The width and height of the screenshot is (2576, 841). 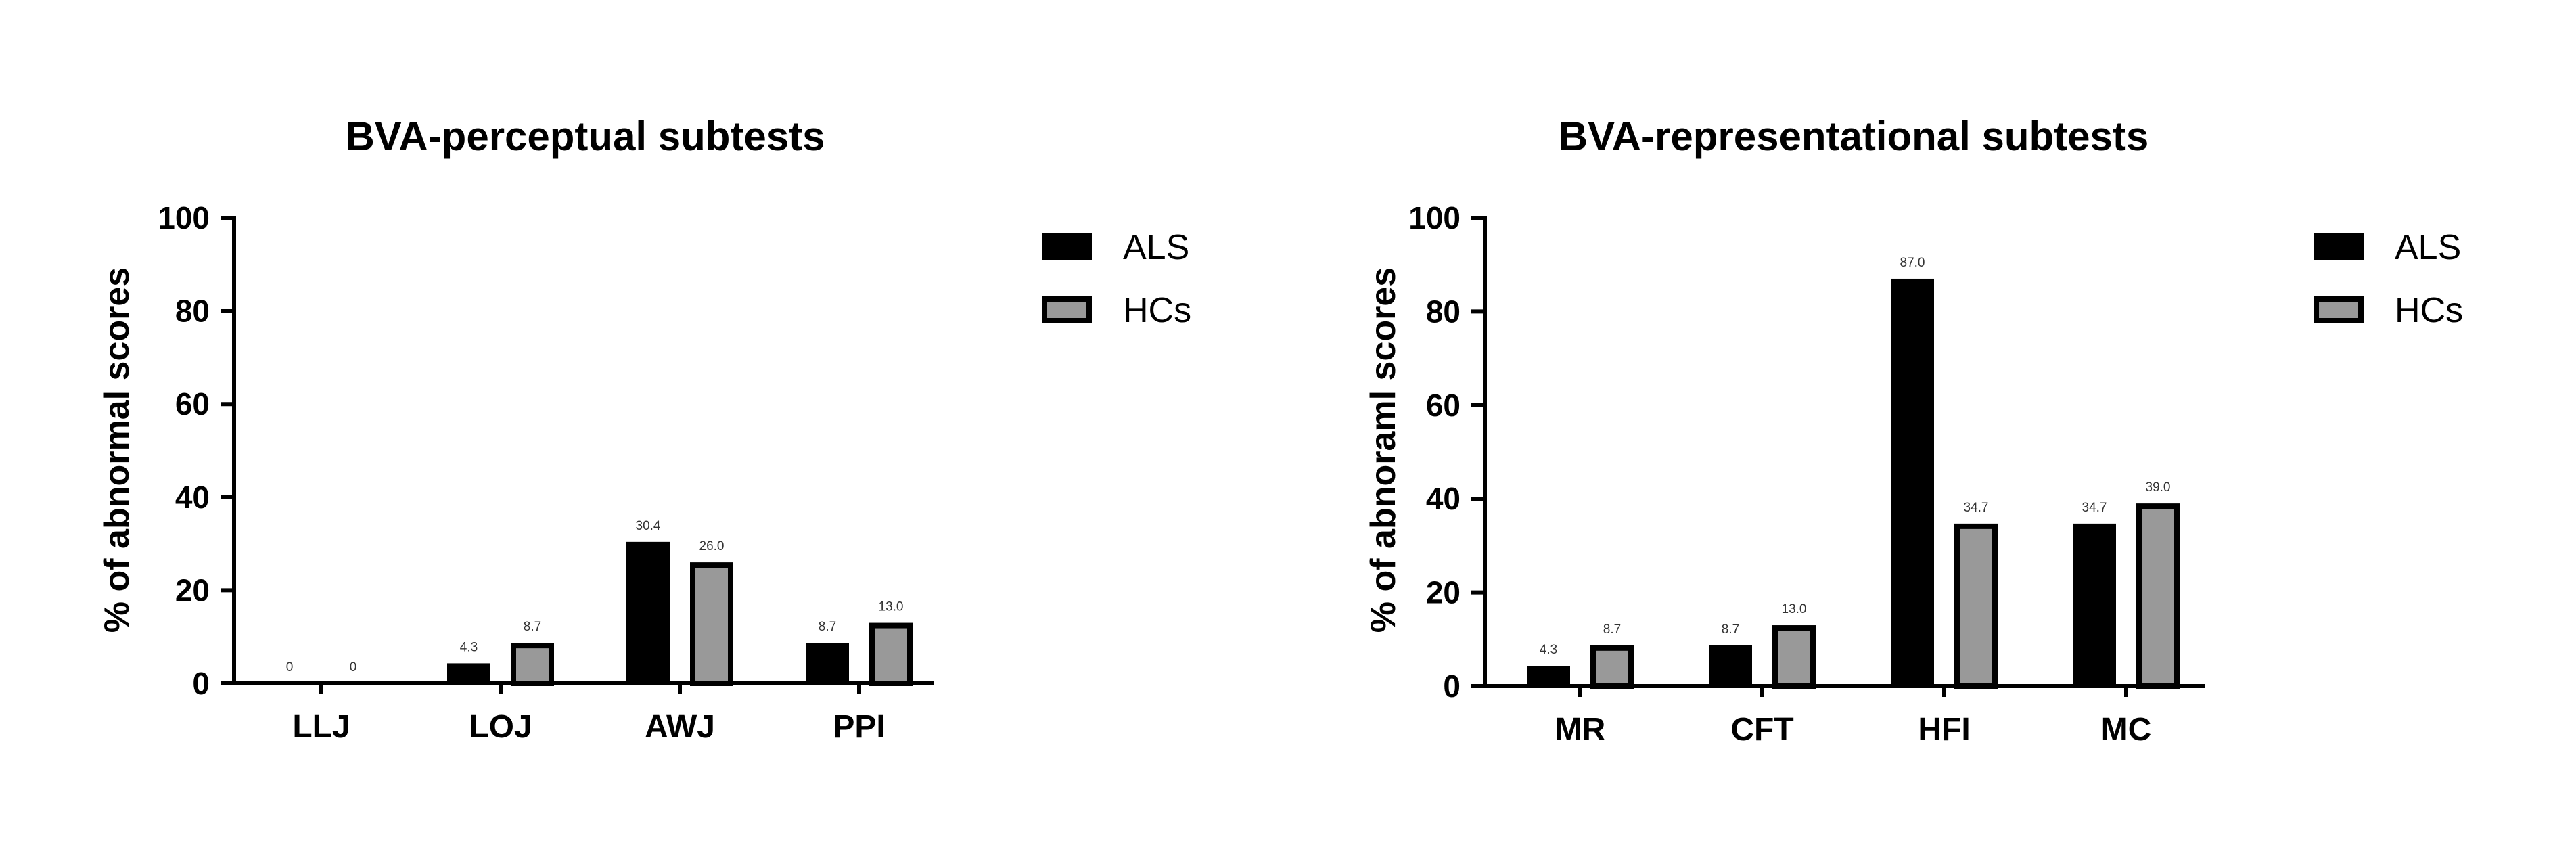 I want to click on bar-als-mr, so click(x=1548, y=676).